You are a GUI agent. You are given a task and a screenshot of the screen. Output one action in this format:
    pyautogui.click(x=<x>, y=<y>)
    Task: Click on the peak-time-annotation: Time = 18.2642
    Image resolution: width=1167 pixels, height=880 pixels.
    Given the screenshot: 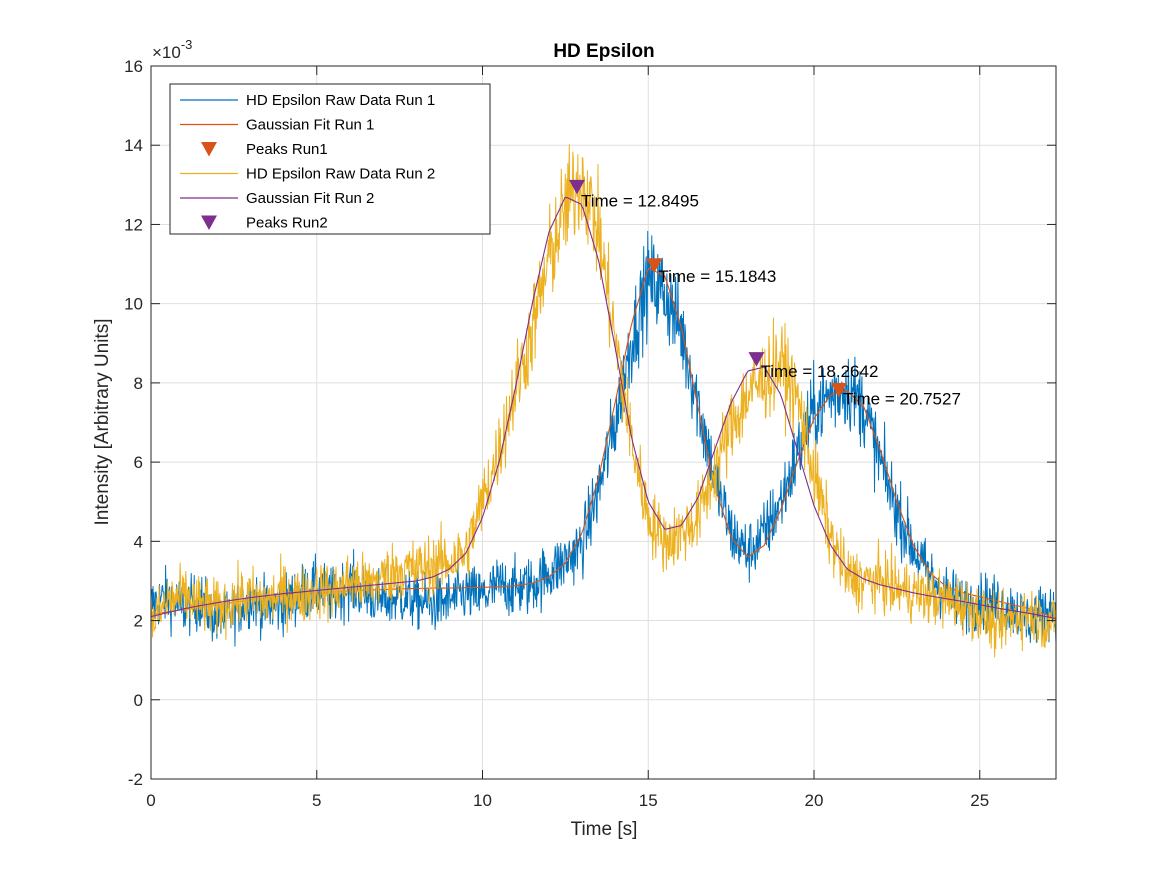 What is the action you would take?
    pyautogui.click(x=819, y=371)
    